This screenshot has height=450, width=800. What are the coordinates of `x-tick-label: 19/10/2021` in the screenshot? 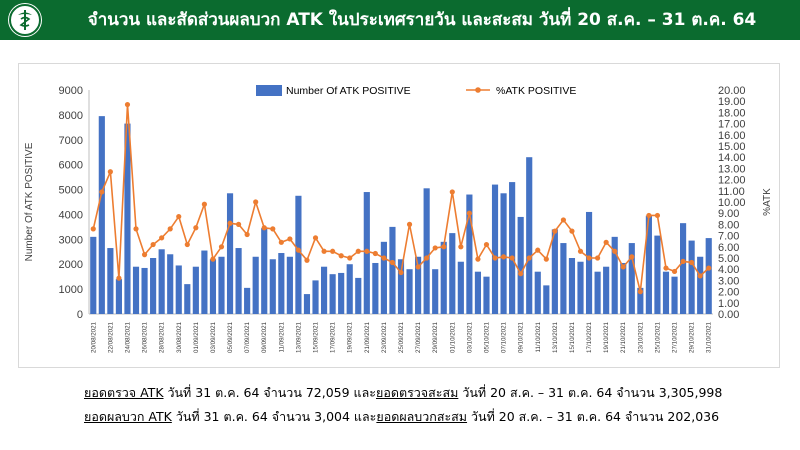 It's located at (606, 337).